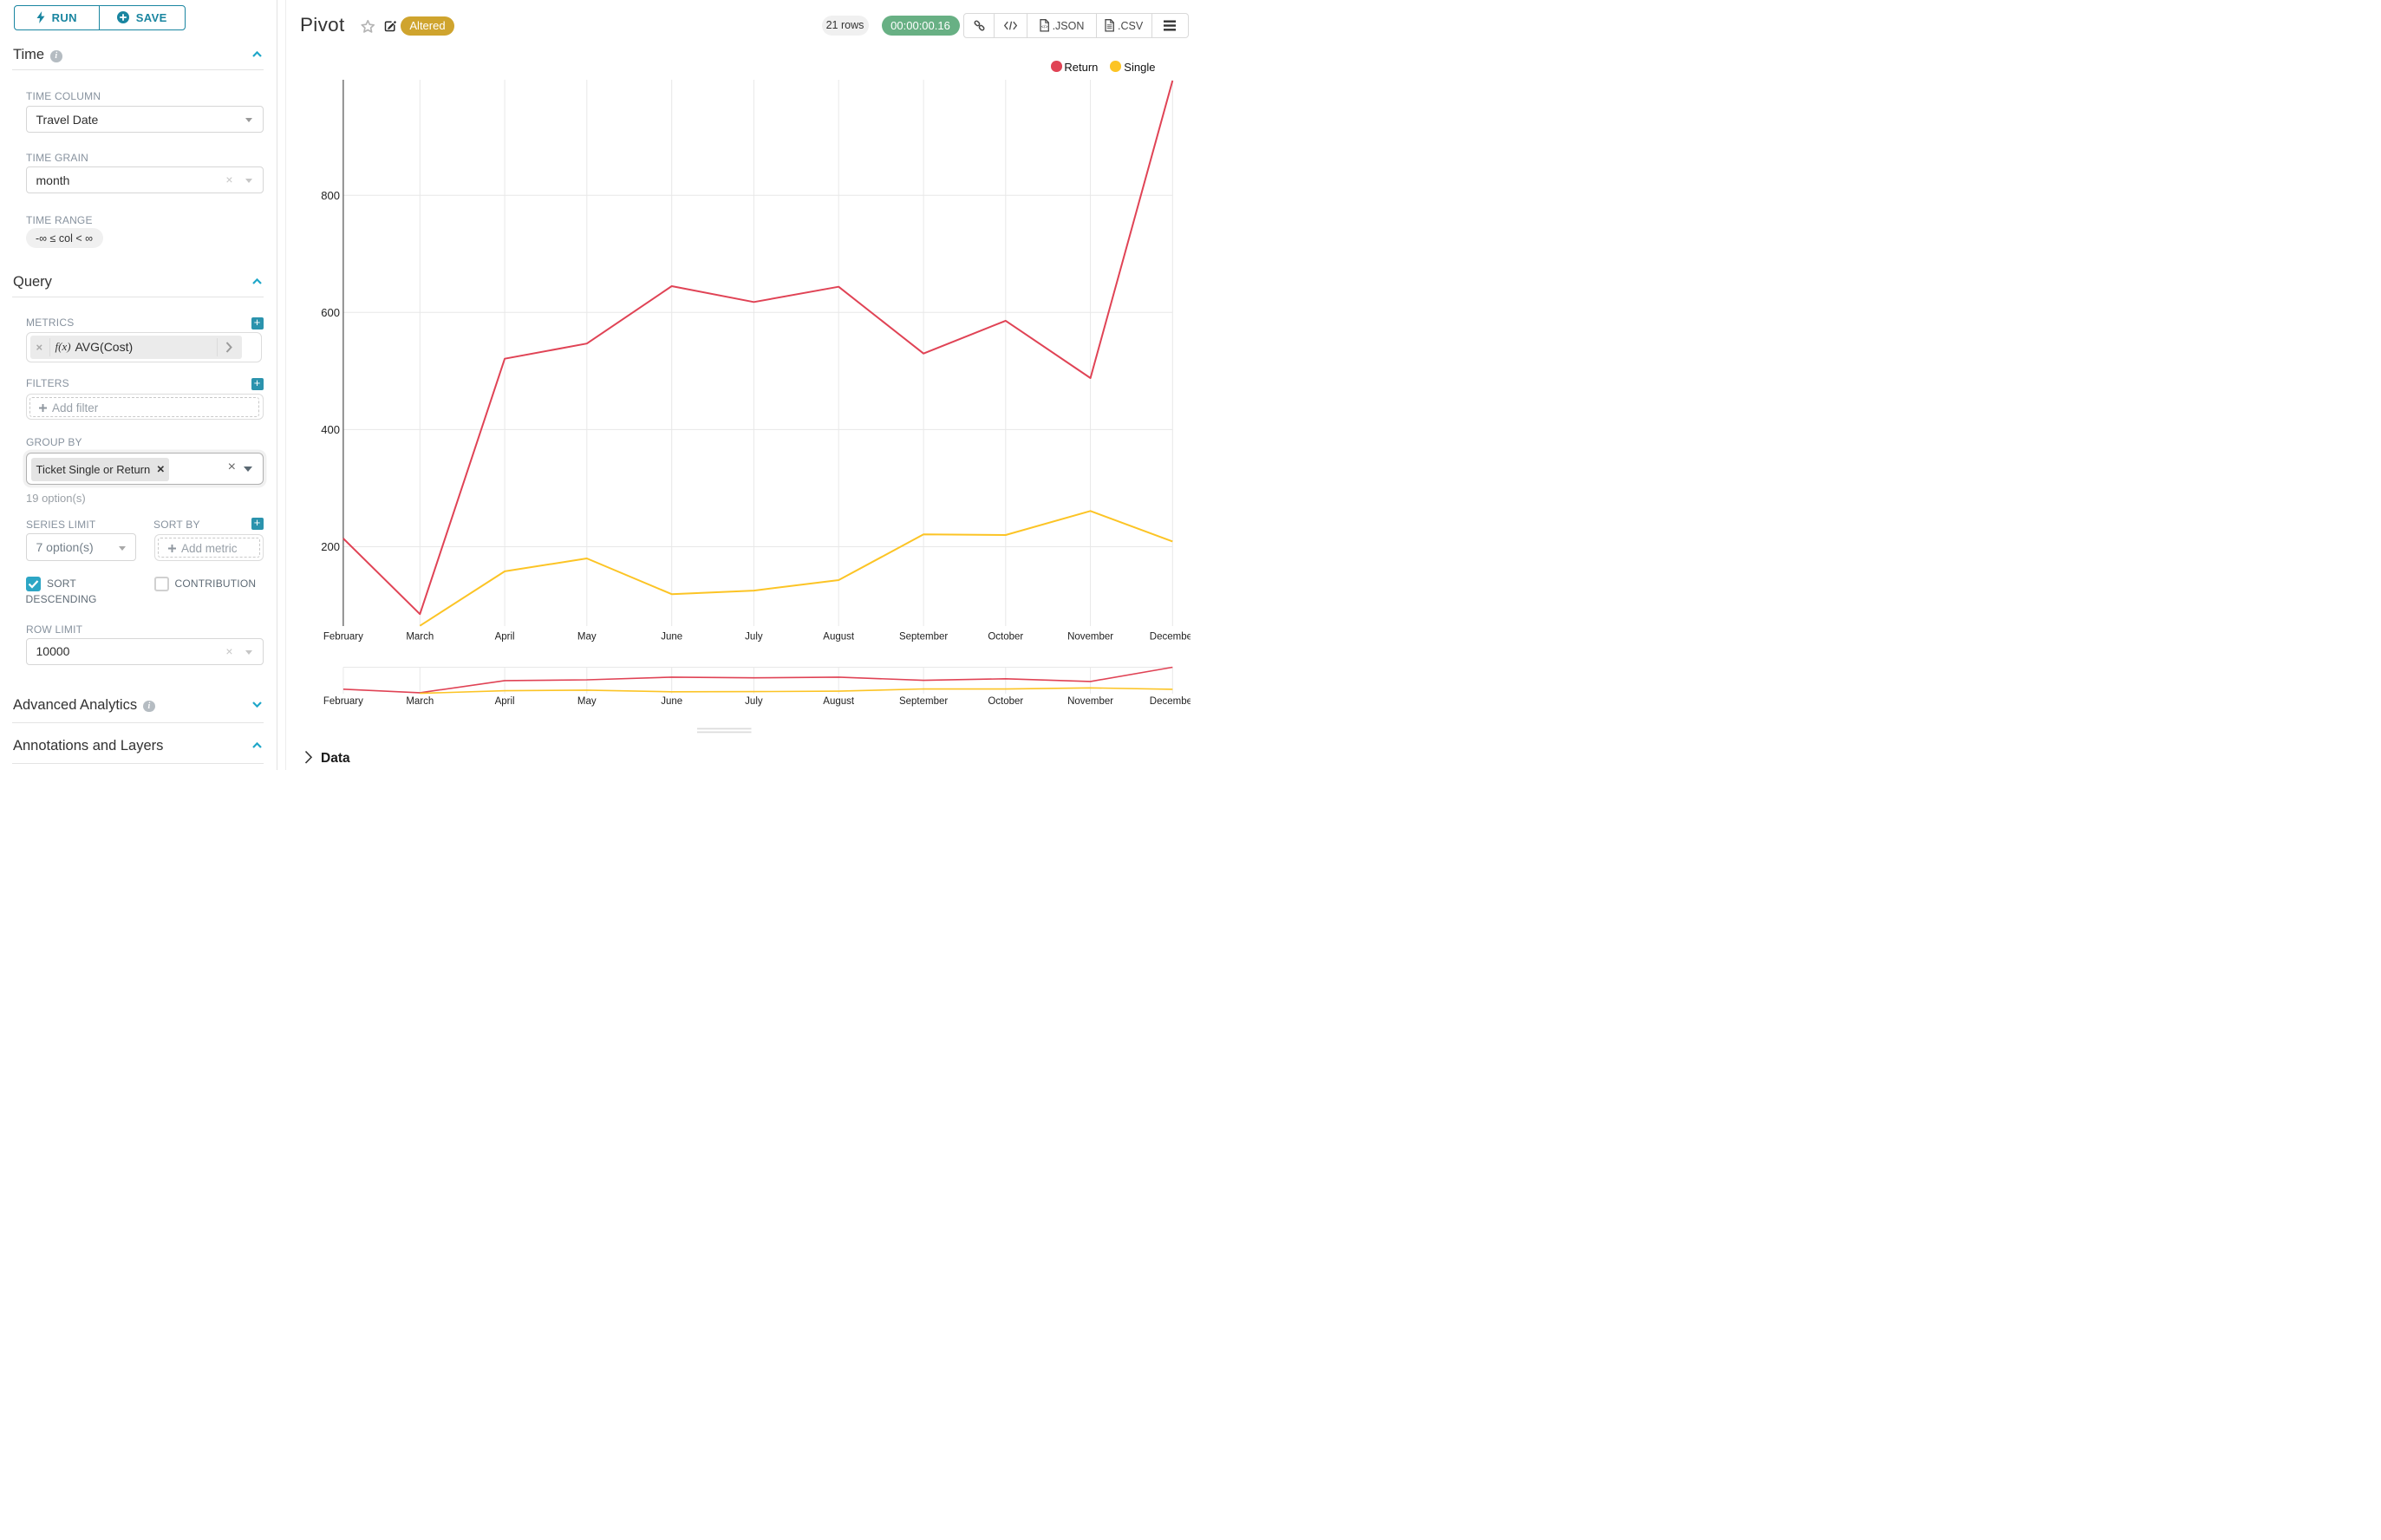 This screenshot has height=1540, width=2381. I want to click on svg-text: 800, so click(330, 195).